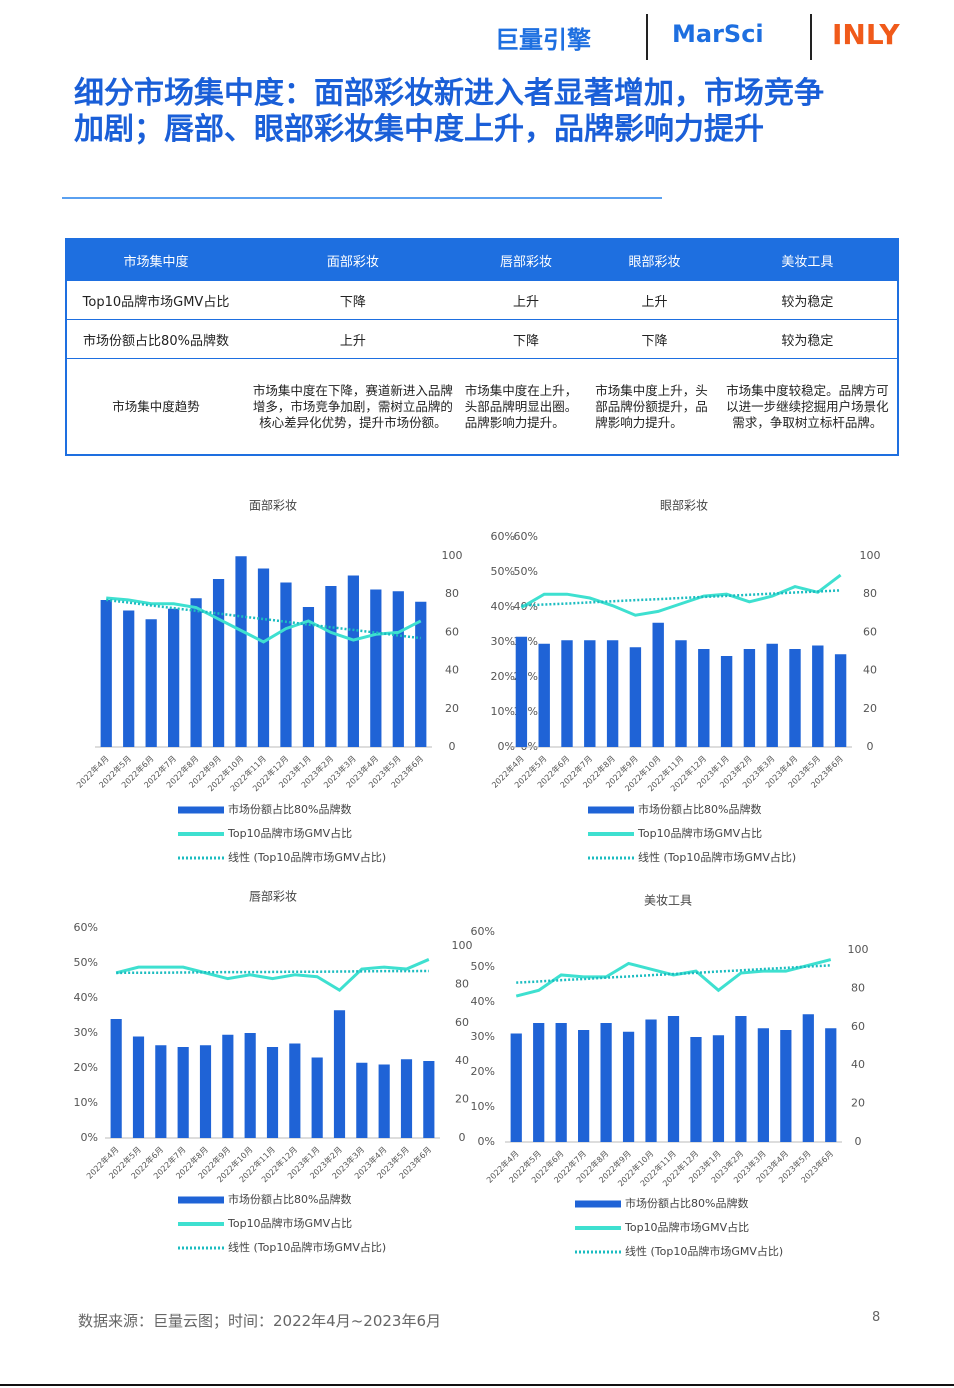 The image size is (954, 1388). I want to click on source: 数据来源：巨量云图；时间：2022年4月~2023年6月, so click(260, 1321).